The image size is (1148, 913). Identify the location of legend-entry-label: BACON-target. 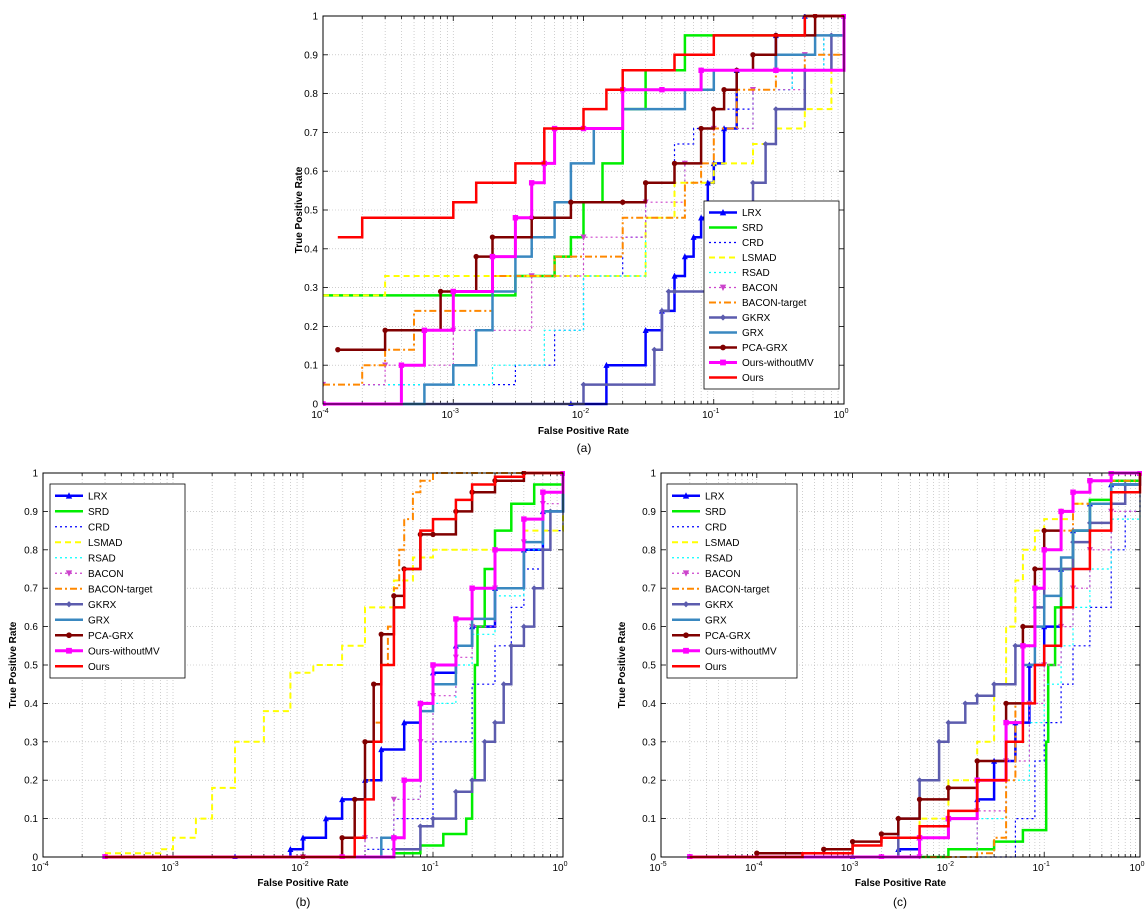
(737, 589).